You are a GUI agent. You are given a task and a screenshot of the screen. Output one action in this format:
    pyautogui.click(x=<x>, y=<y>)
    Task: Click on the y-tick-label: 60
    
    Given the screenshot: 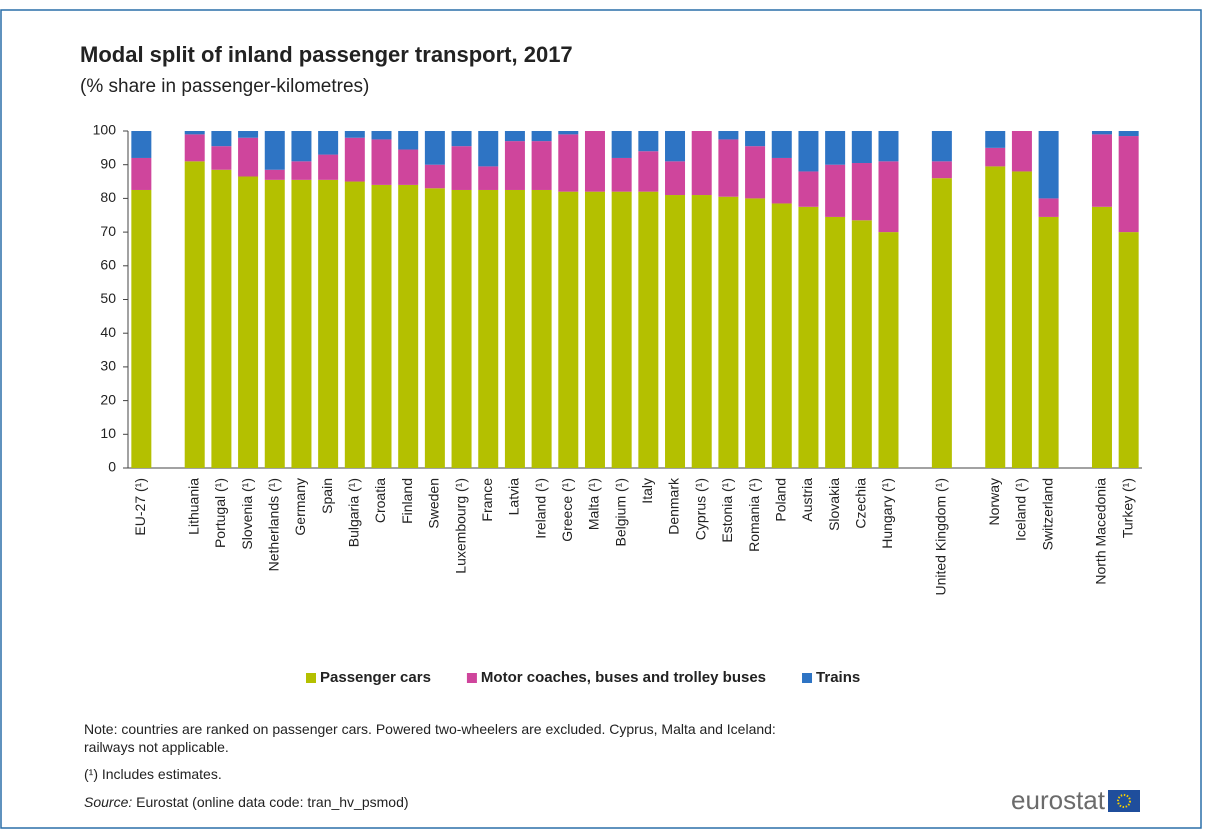 What is the action you would take?
    pyautogui.click(x=108, y=265)
    